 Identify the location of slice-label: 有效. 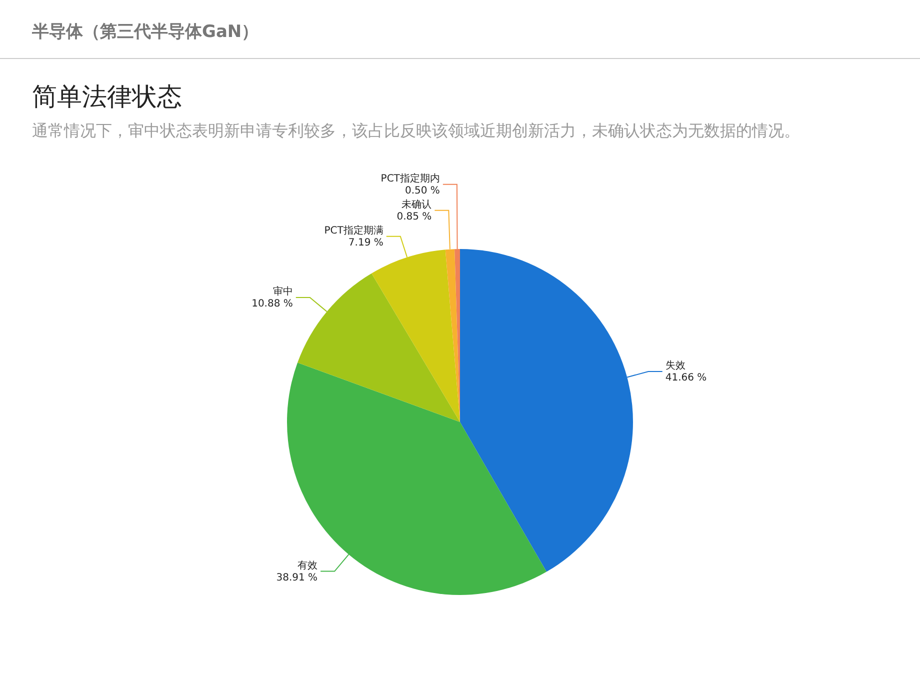
(308, 565).